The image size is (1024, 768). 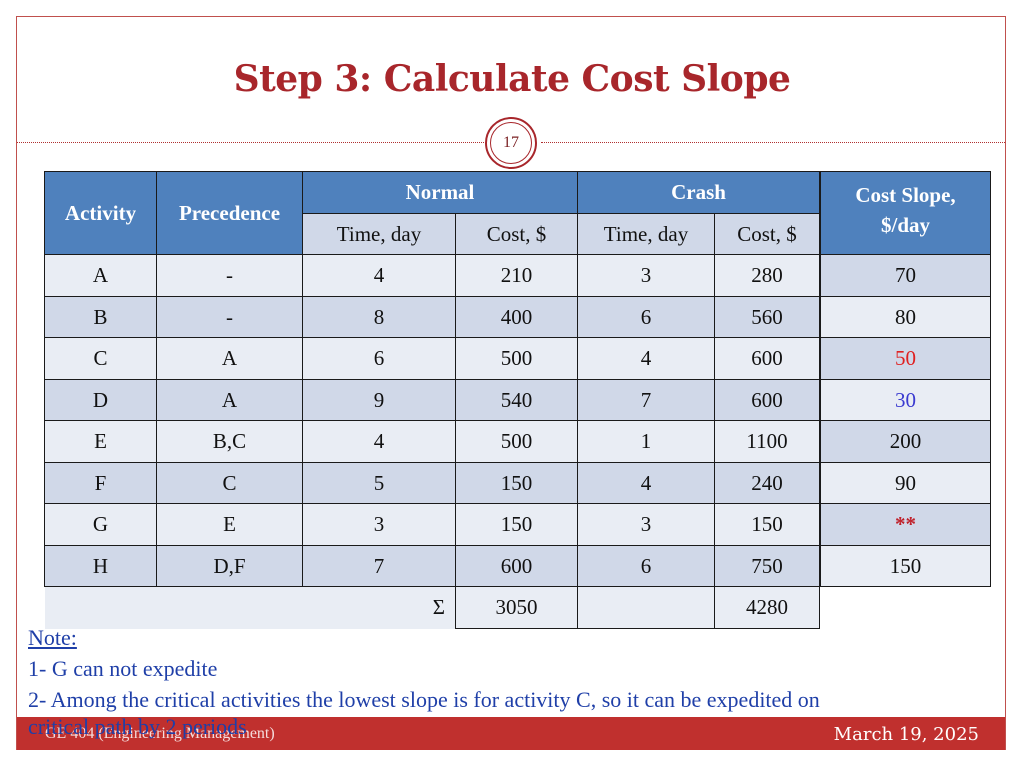 I want to click on footer-course: GE 404 (Engineering Management), so click(x=160, y=733).